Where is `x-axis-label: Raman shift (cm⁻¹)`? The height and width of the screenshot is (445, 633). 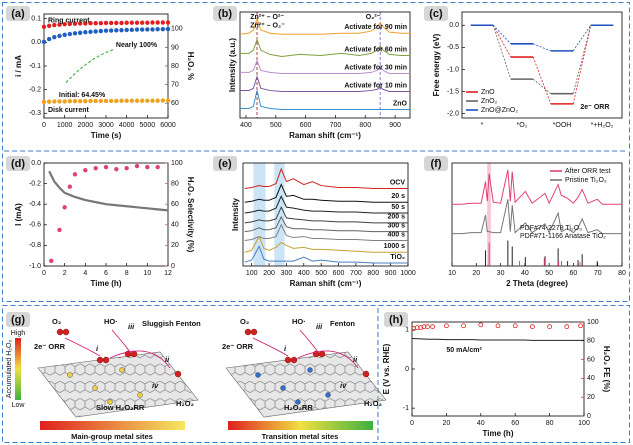
x-axis-label: Raman shift (cm⁻¹) is located at coordinates (325, 135).